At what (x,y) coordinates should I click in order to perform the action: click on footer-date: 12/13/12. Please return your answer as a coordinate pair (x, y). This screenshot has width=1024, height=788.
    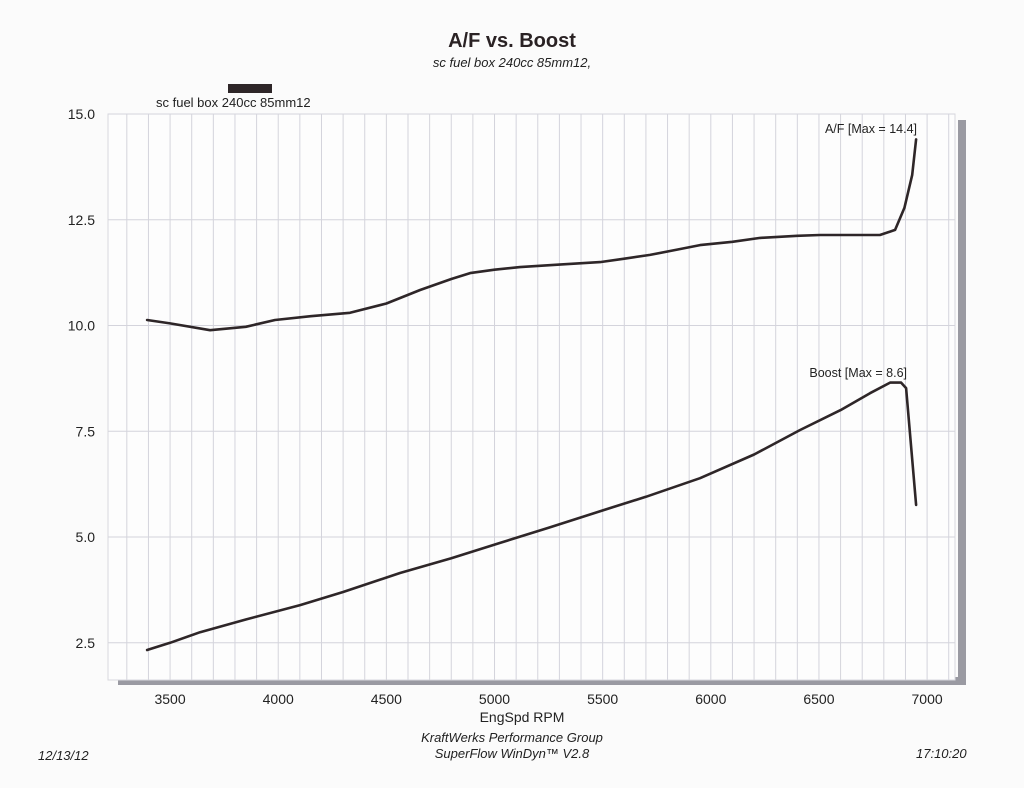
    Looking at the image, I should click on (63, 755).